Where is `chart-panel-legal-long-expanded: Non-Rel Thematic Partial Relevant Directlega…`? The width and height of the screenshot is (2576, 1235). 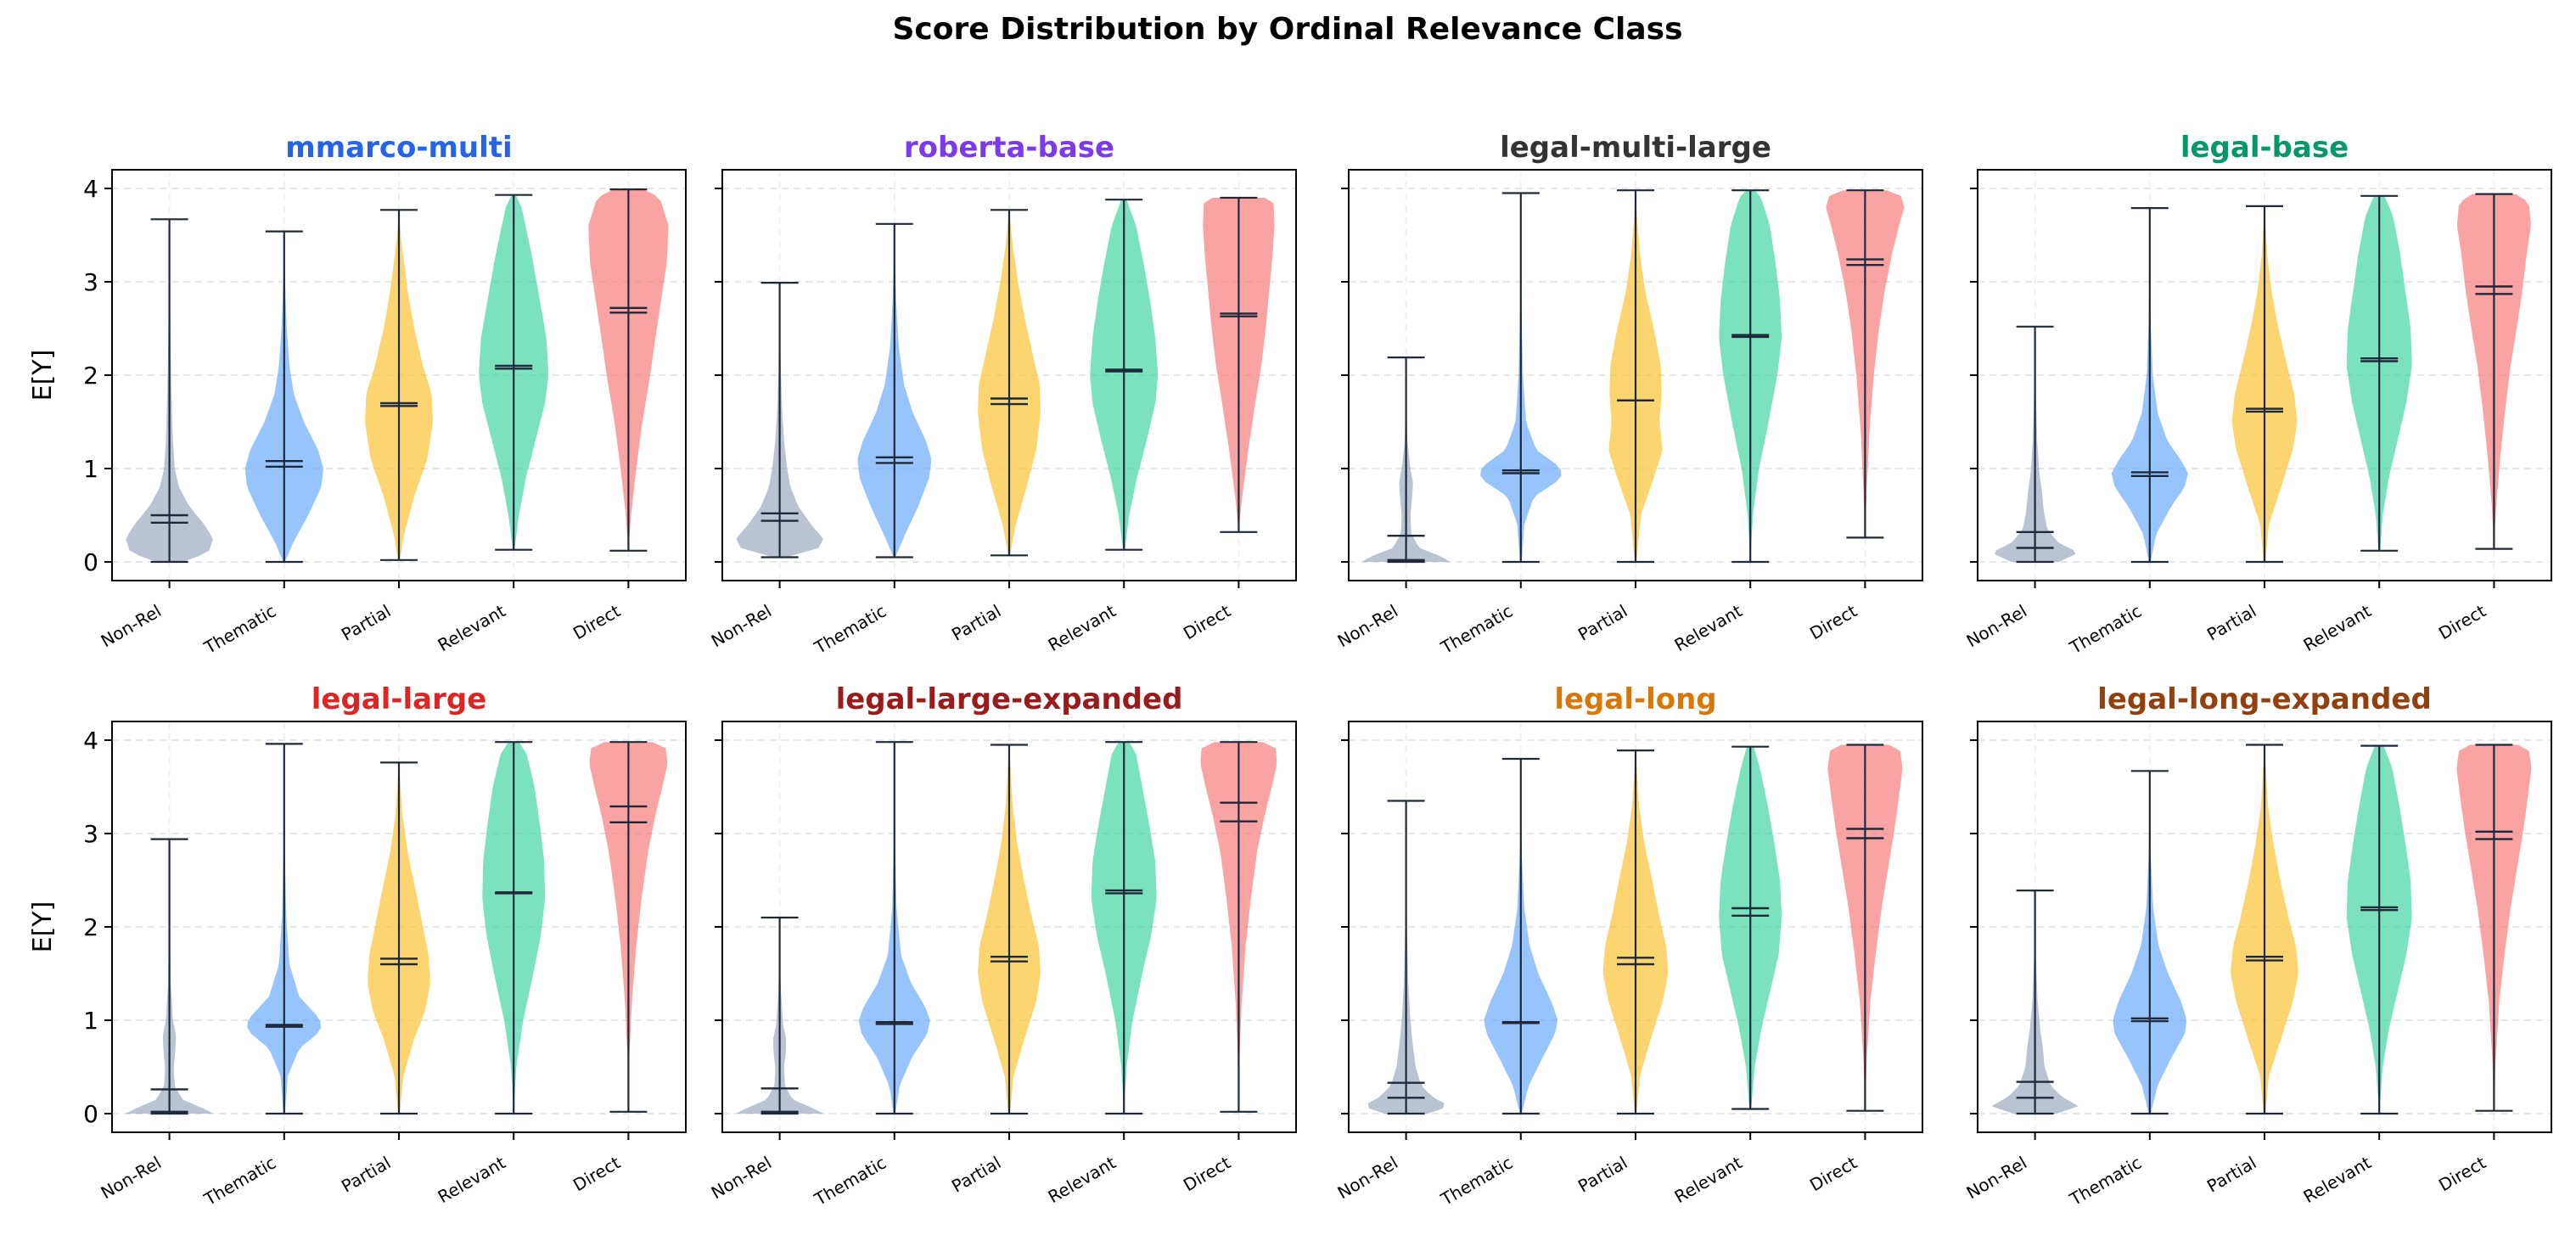 chart-panel-legal-long-expanded: Non-Rel Thematic Partial Relevant Directlega… is located at coordinates (2257, 946).